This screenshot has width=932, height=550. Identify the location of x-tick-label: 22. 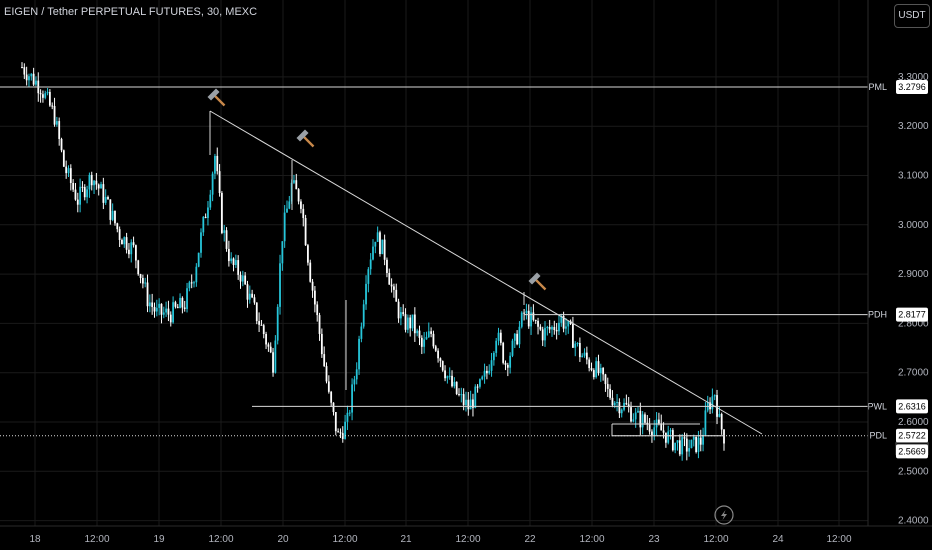
(530, 539).